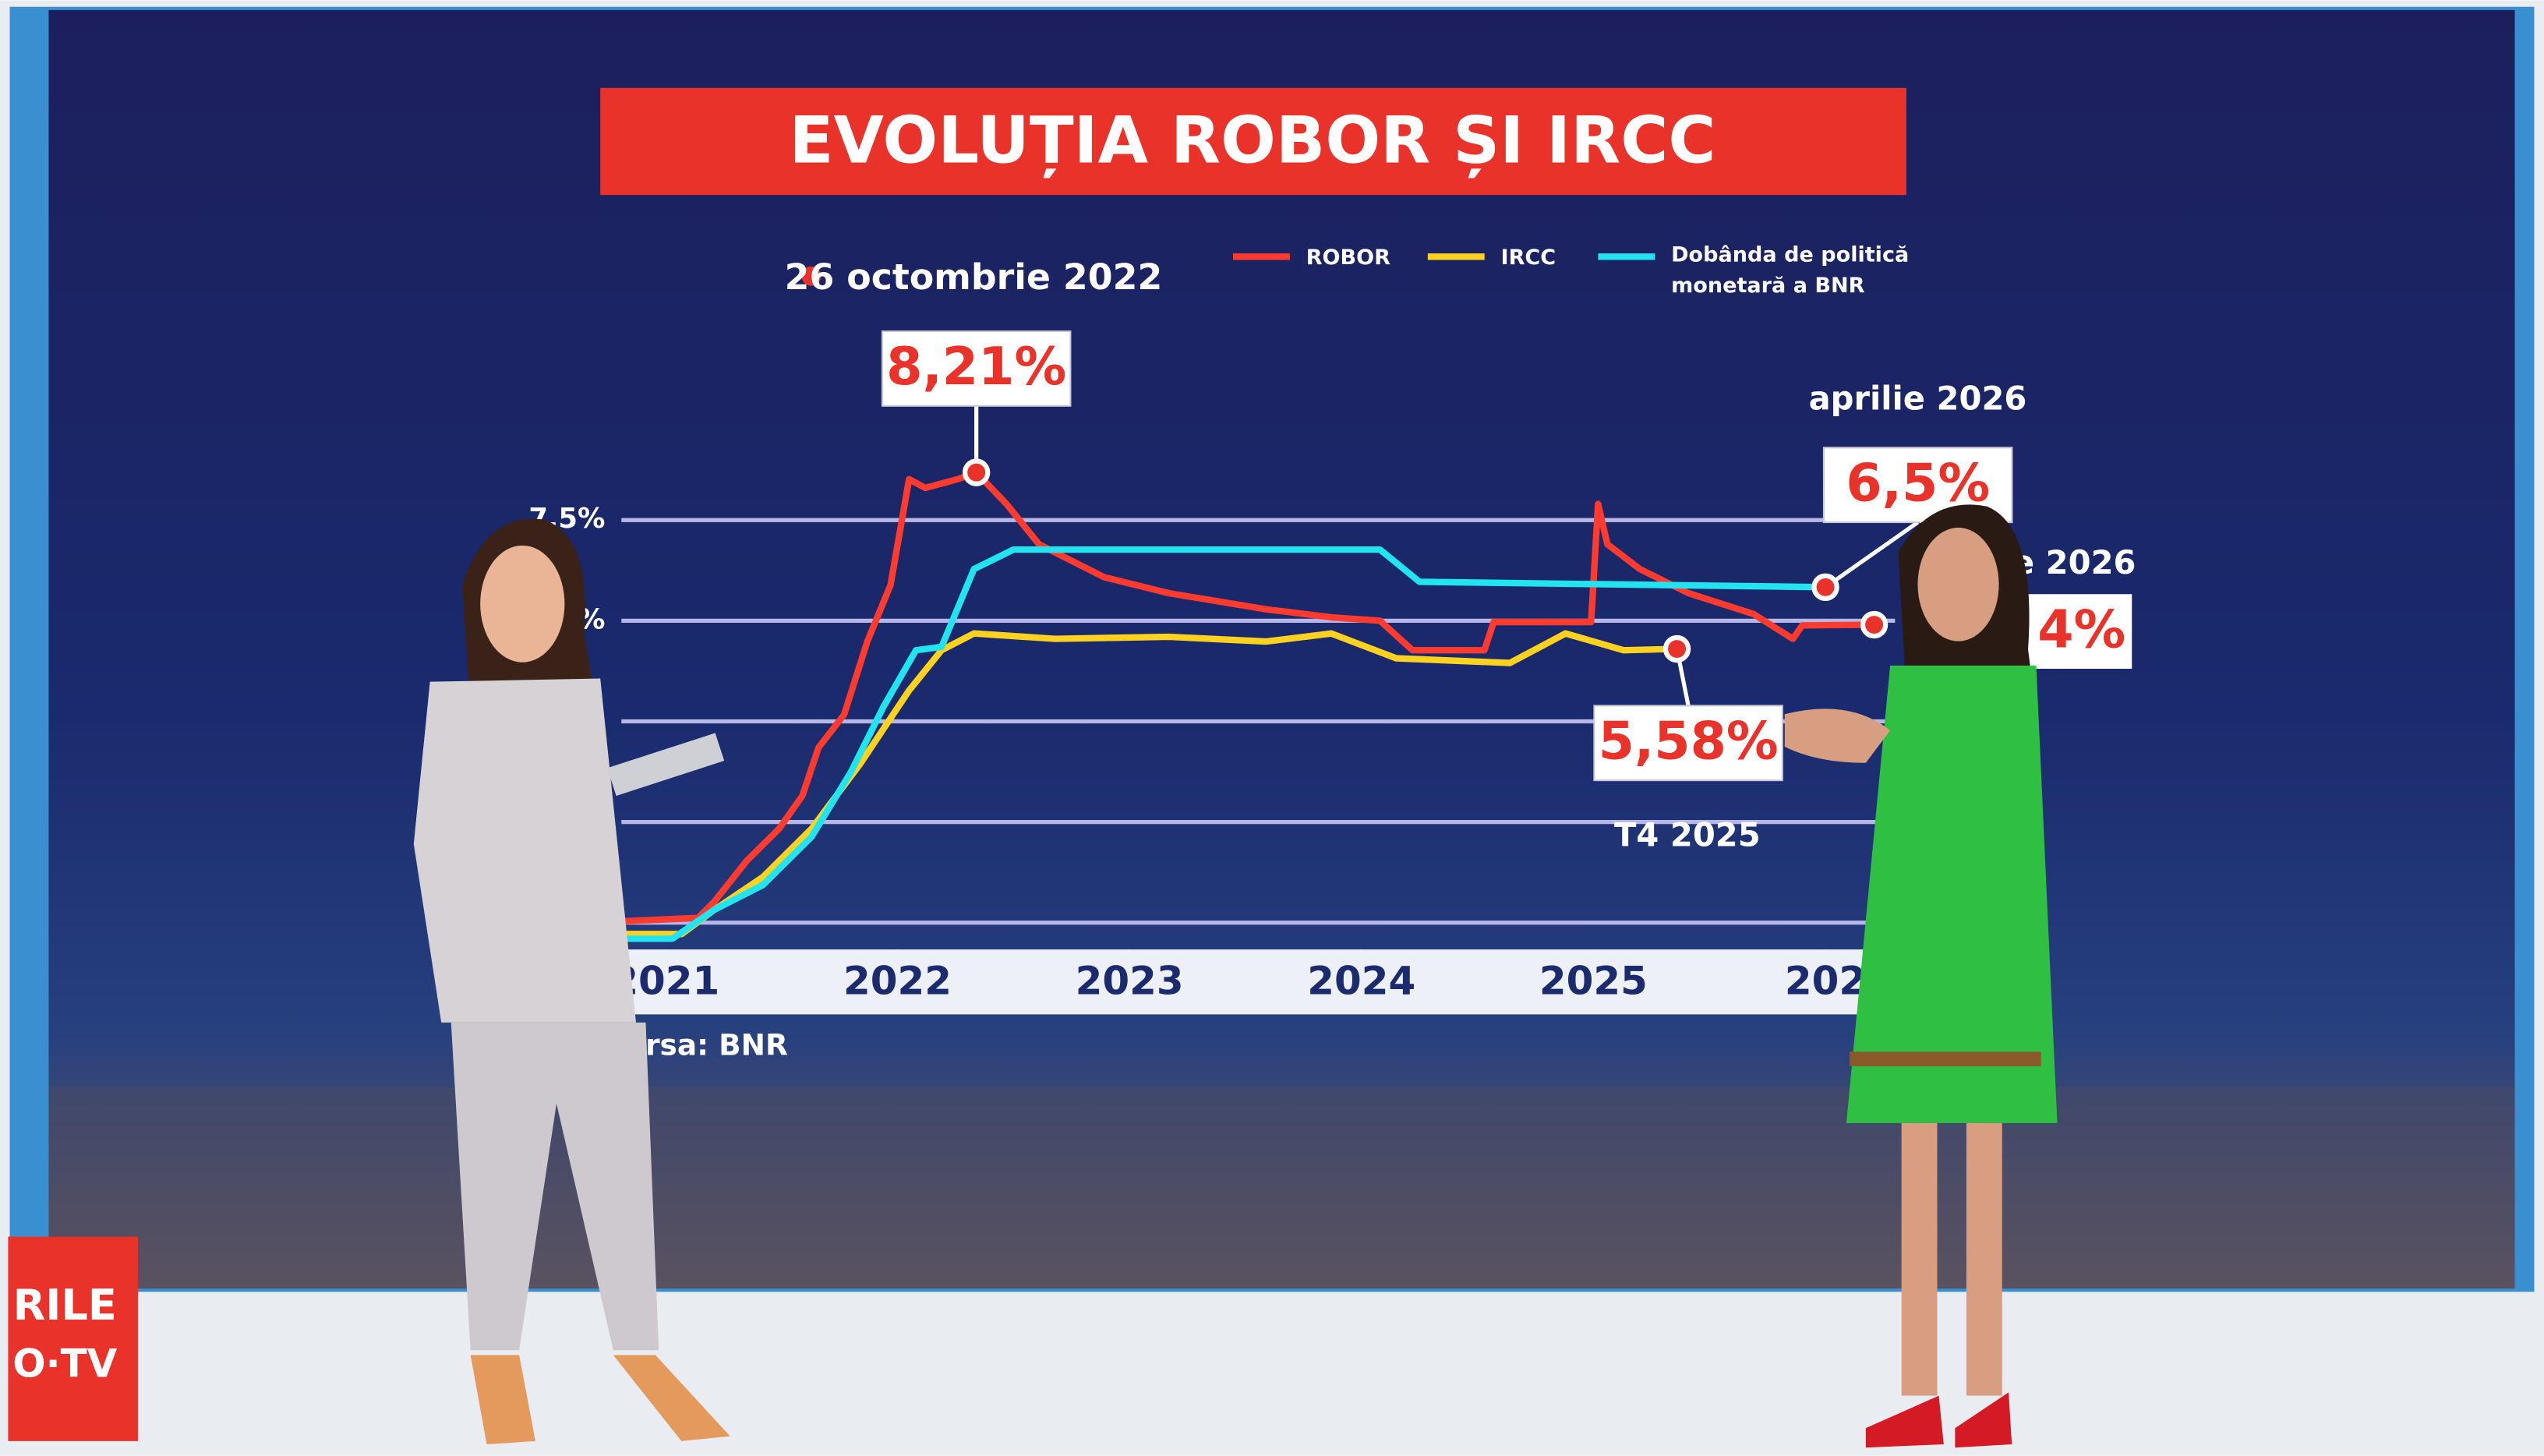  I want to click on value-label: 5,58%, so click(1689, 740).